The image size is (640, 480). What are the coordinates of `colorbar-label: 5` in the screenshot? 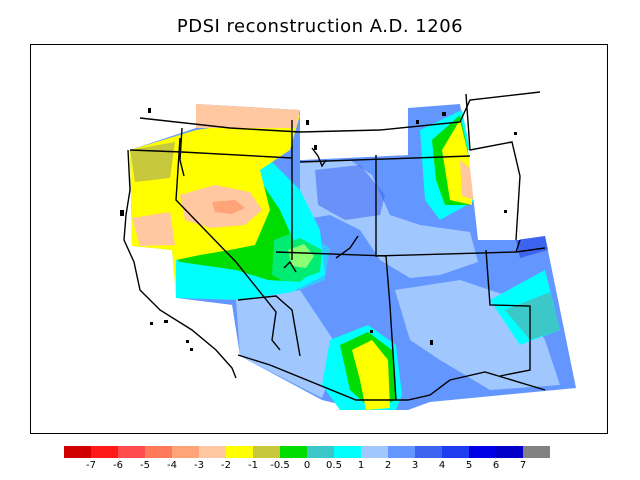 It's located at (469, 465).